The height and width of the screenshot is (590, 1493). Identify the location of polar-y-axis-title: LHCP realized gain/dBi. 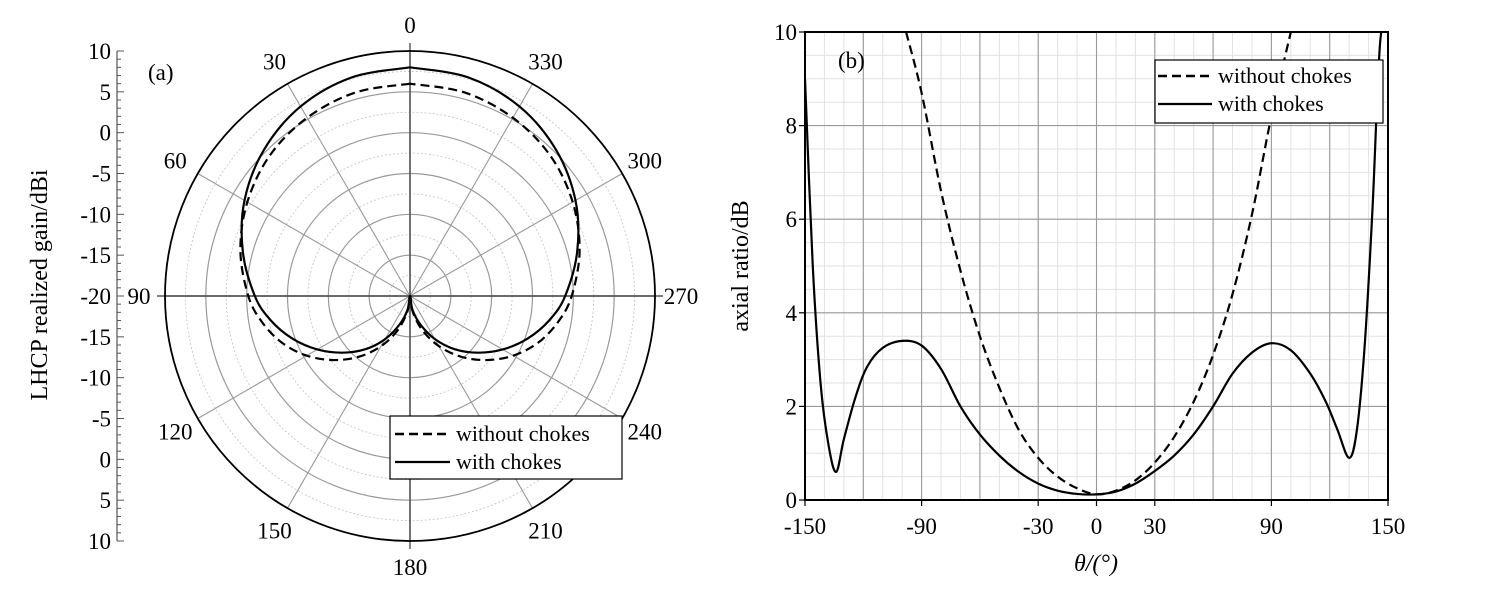
(40, 284).